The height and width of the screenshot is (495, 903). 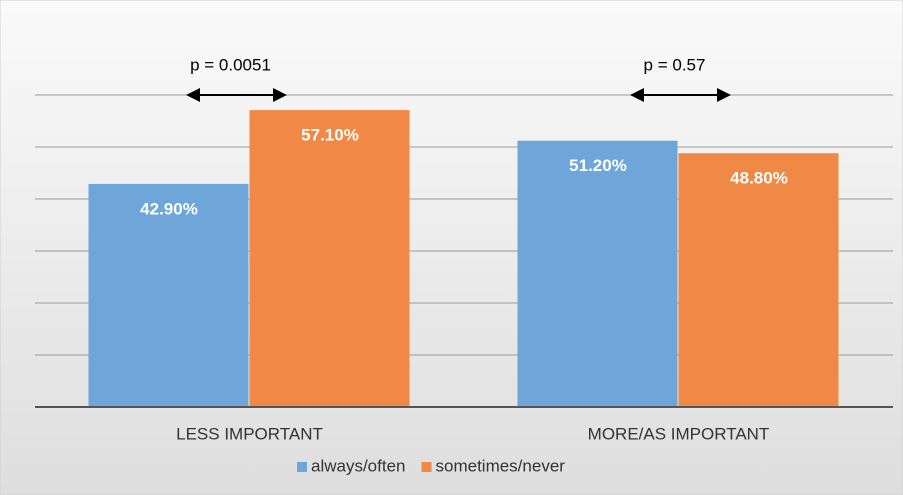 What do you see at coordinates (230, 64) in the screenshot?
I see `annotation: p = 0.0051` at bounding box center [230, 64].